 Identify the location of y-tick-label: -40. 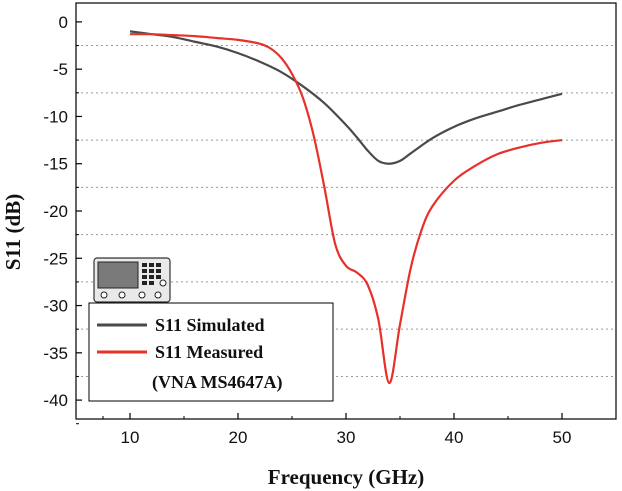
(55, 400).